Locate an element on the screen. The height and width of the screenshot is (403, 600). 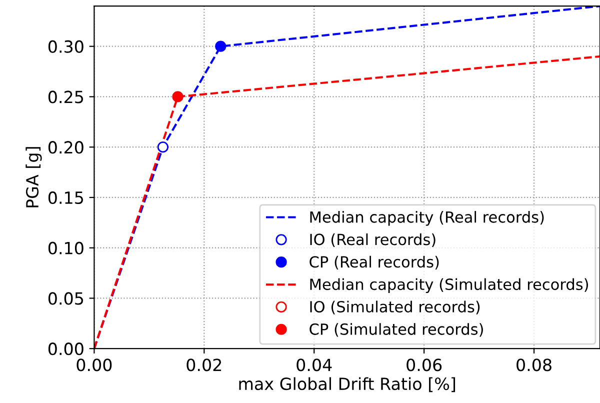
y-tick-label: 0.20 is located at coordinates (66, 147).